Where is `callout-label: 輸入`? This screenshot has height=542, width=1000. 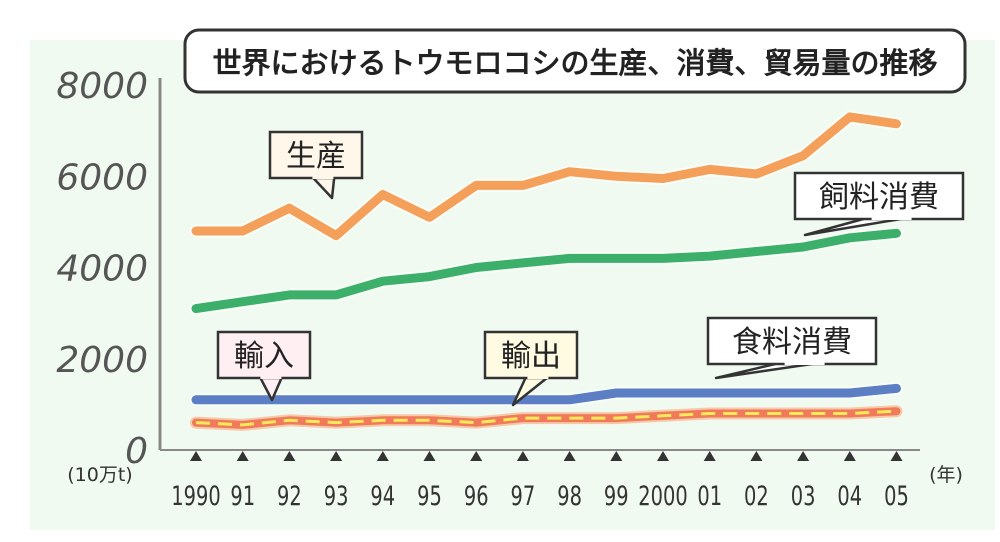 callout-label: 輸入 is located at coordinates (264, 356).